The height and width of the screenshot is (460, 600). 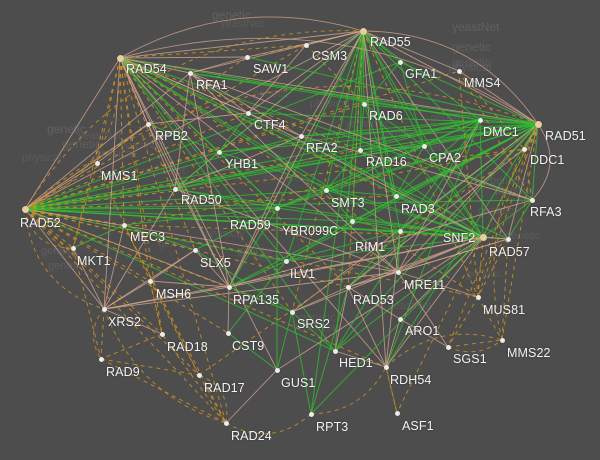 I want to click on network-node-rad16, so click(x=360, y=150).